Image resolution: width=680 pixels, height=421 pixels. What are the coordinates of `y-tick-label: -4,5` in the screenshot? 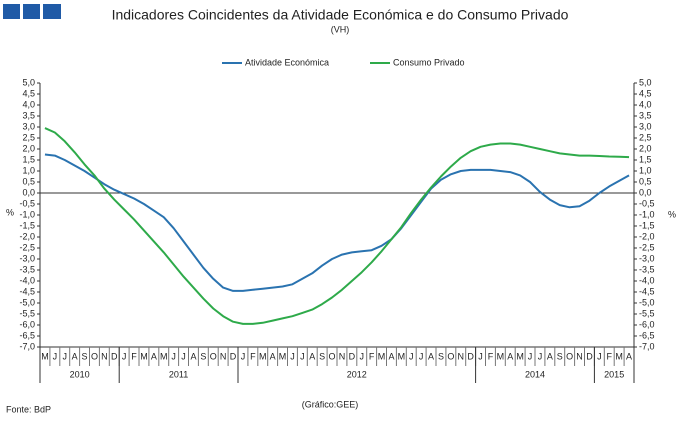 It's located at (27, 291).